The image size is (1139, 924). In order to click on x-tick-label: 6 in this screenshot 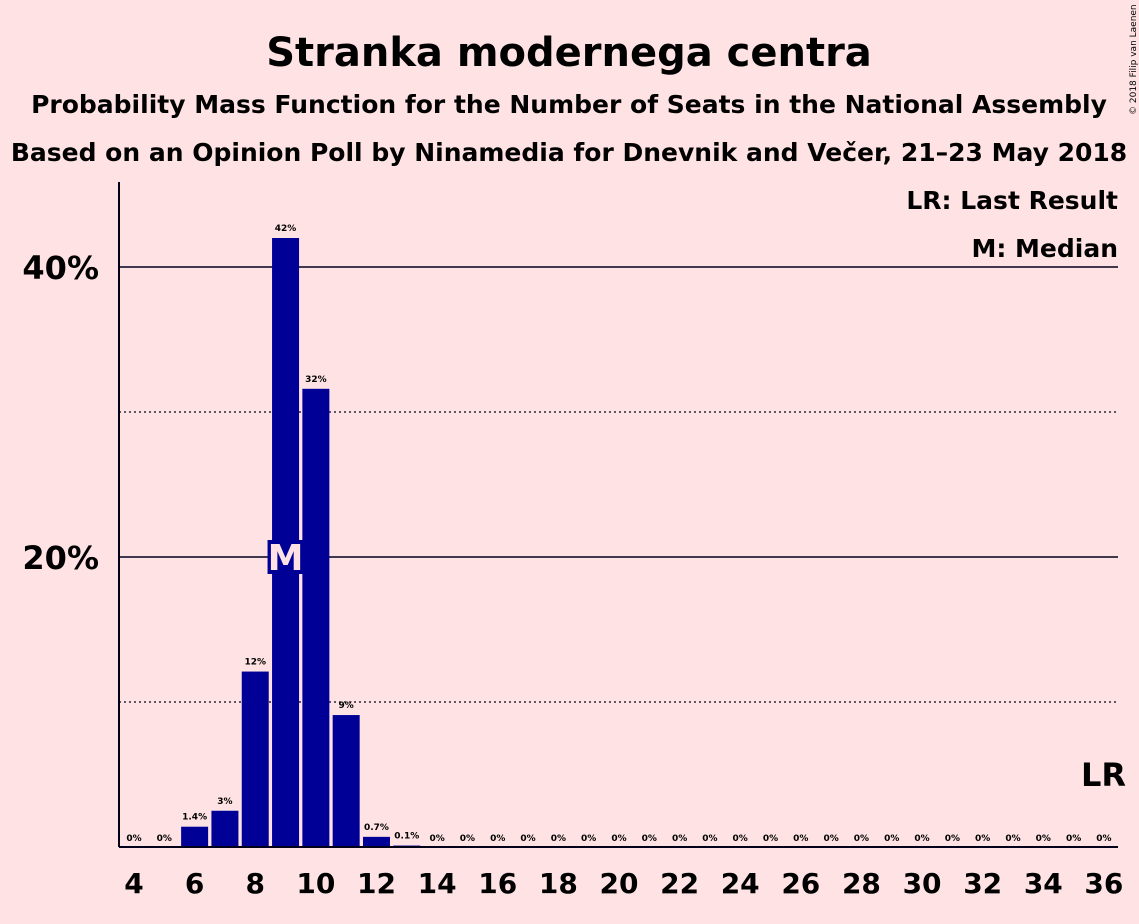, I will do `click(194, 883)`.